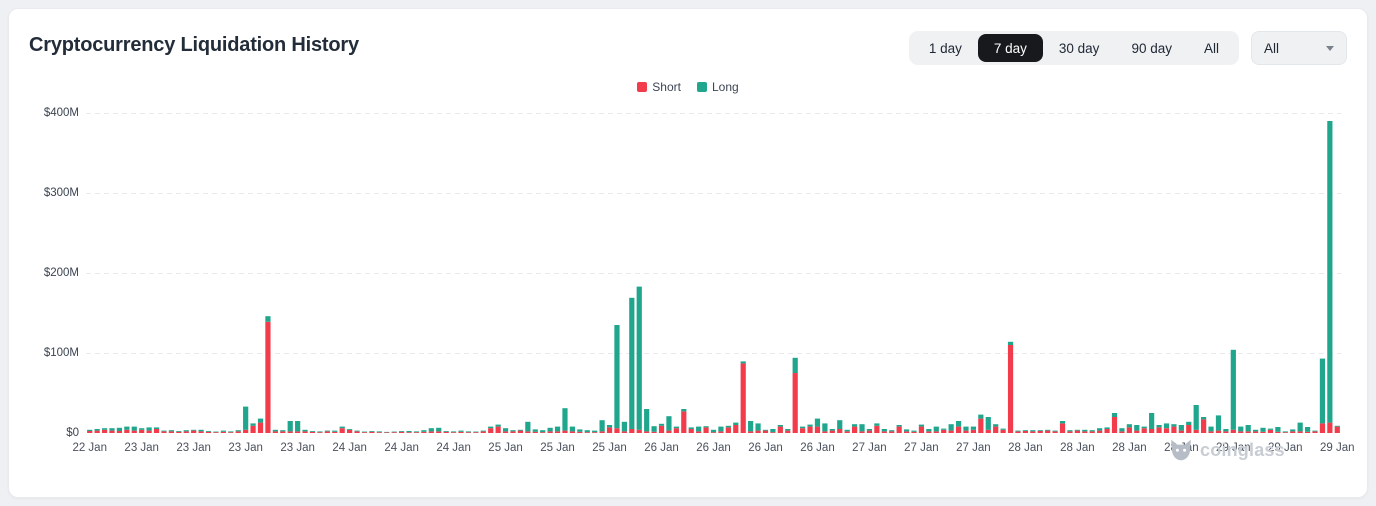 This screenshot has height=506, width=1376. I want to click on watermark-text: coinglass, so click(1242, 449).